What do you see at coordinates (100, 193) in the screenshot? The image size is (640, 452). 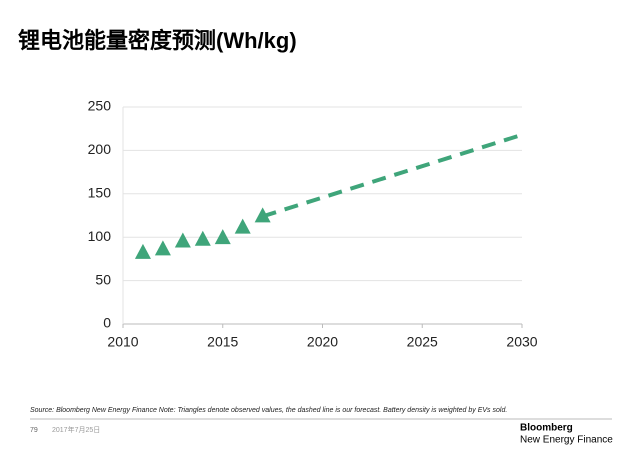 I see `y-tick-label: 150` at bounding box center [100, 193].